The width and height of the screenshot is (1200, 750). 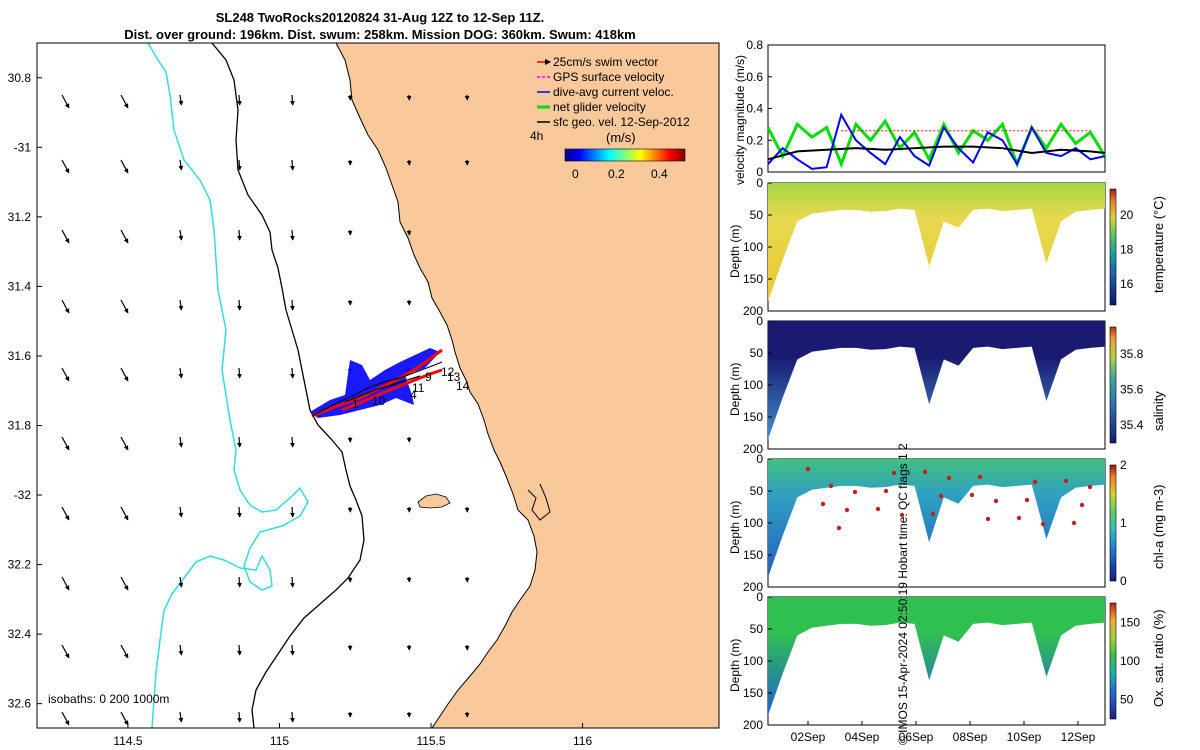 What do you see at coordinates (20, 217) in the screenshot?
I see `map-y-tick-label: 31.2` at bounding box center [20, 217].